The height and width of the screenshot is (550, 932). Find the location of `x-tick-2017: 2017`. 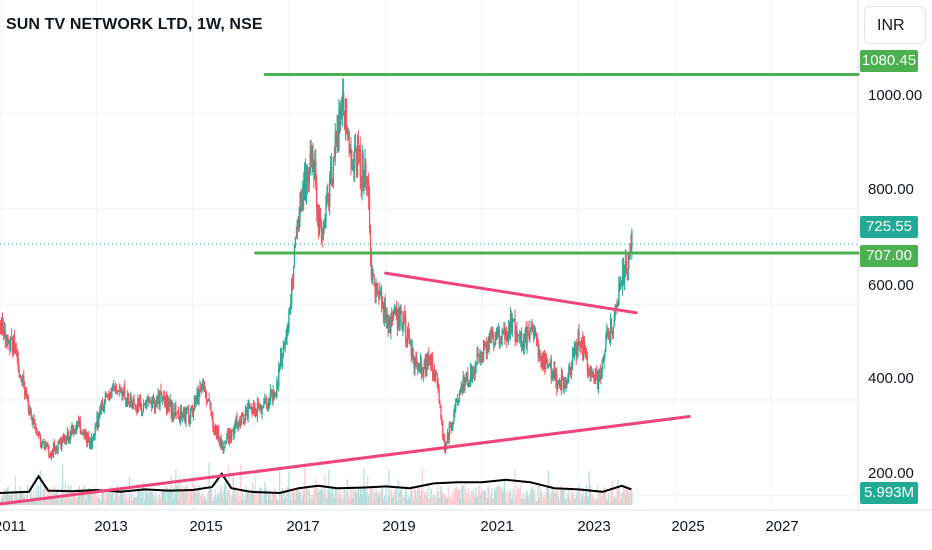

x-tick-2017: 2017 is located at coordinates (303, 526).